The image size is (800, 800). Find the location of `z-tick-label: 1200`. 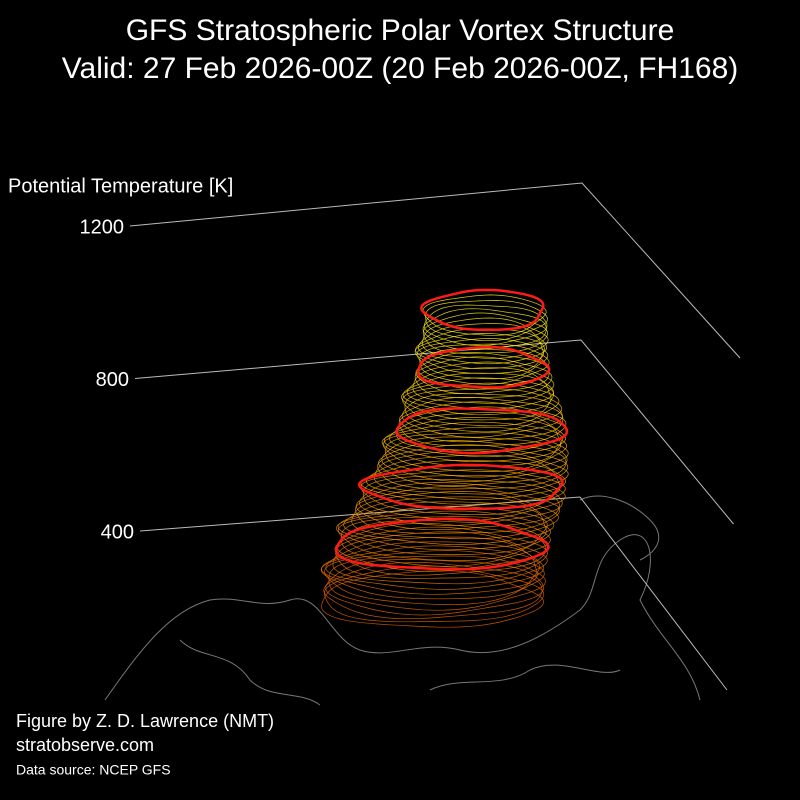

z-tick-label: 1200 is located at coordinates (102, 227).